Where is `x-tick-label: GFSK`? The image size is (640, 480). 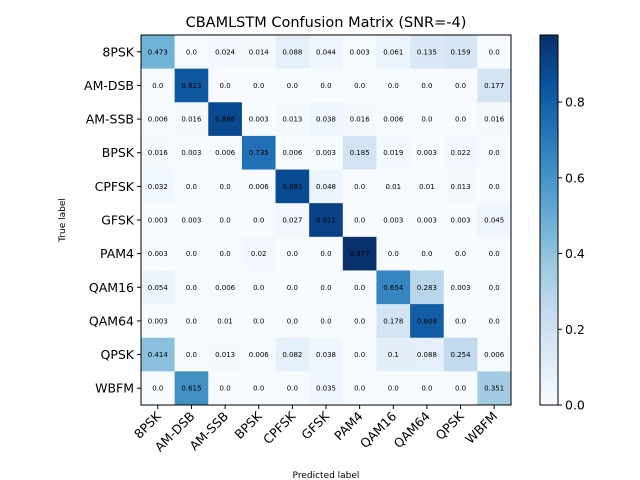
x-tick-label: GFSK is located at coordinates (315, 425).